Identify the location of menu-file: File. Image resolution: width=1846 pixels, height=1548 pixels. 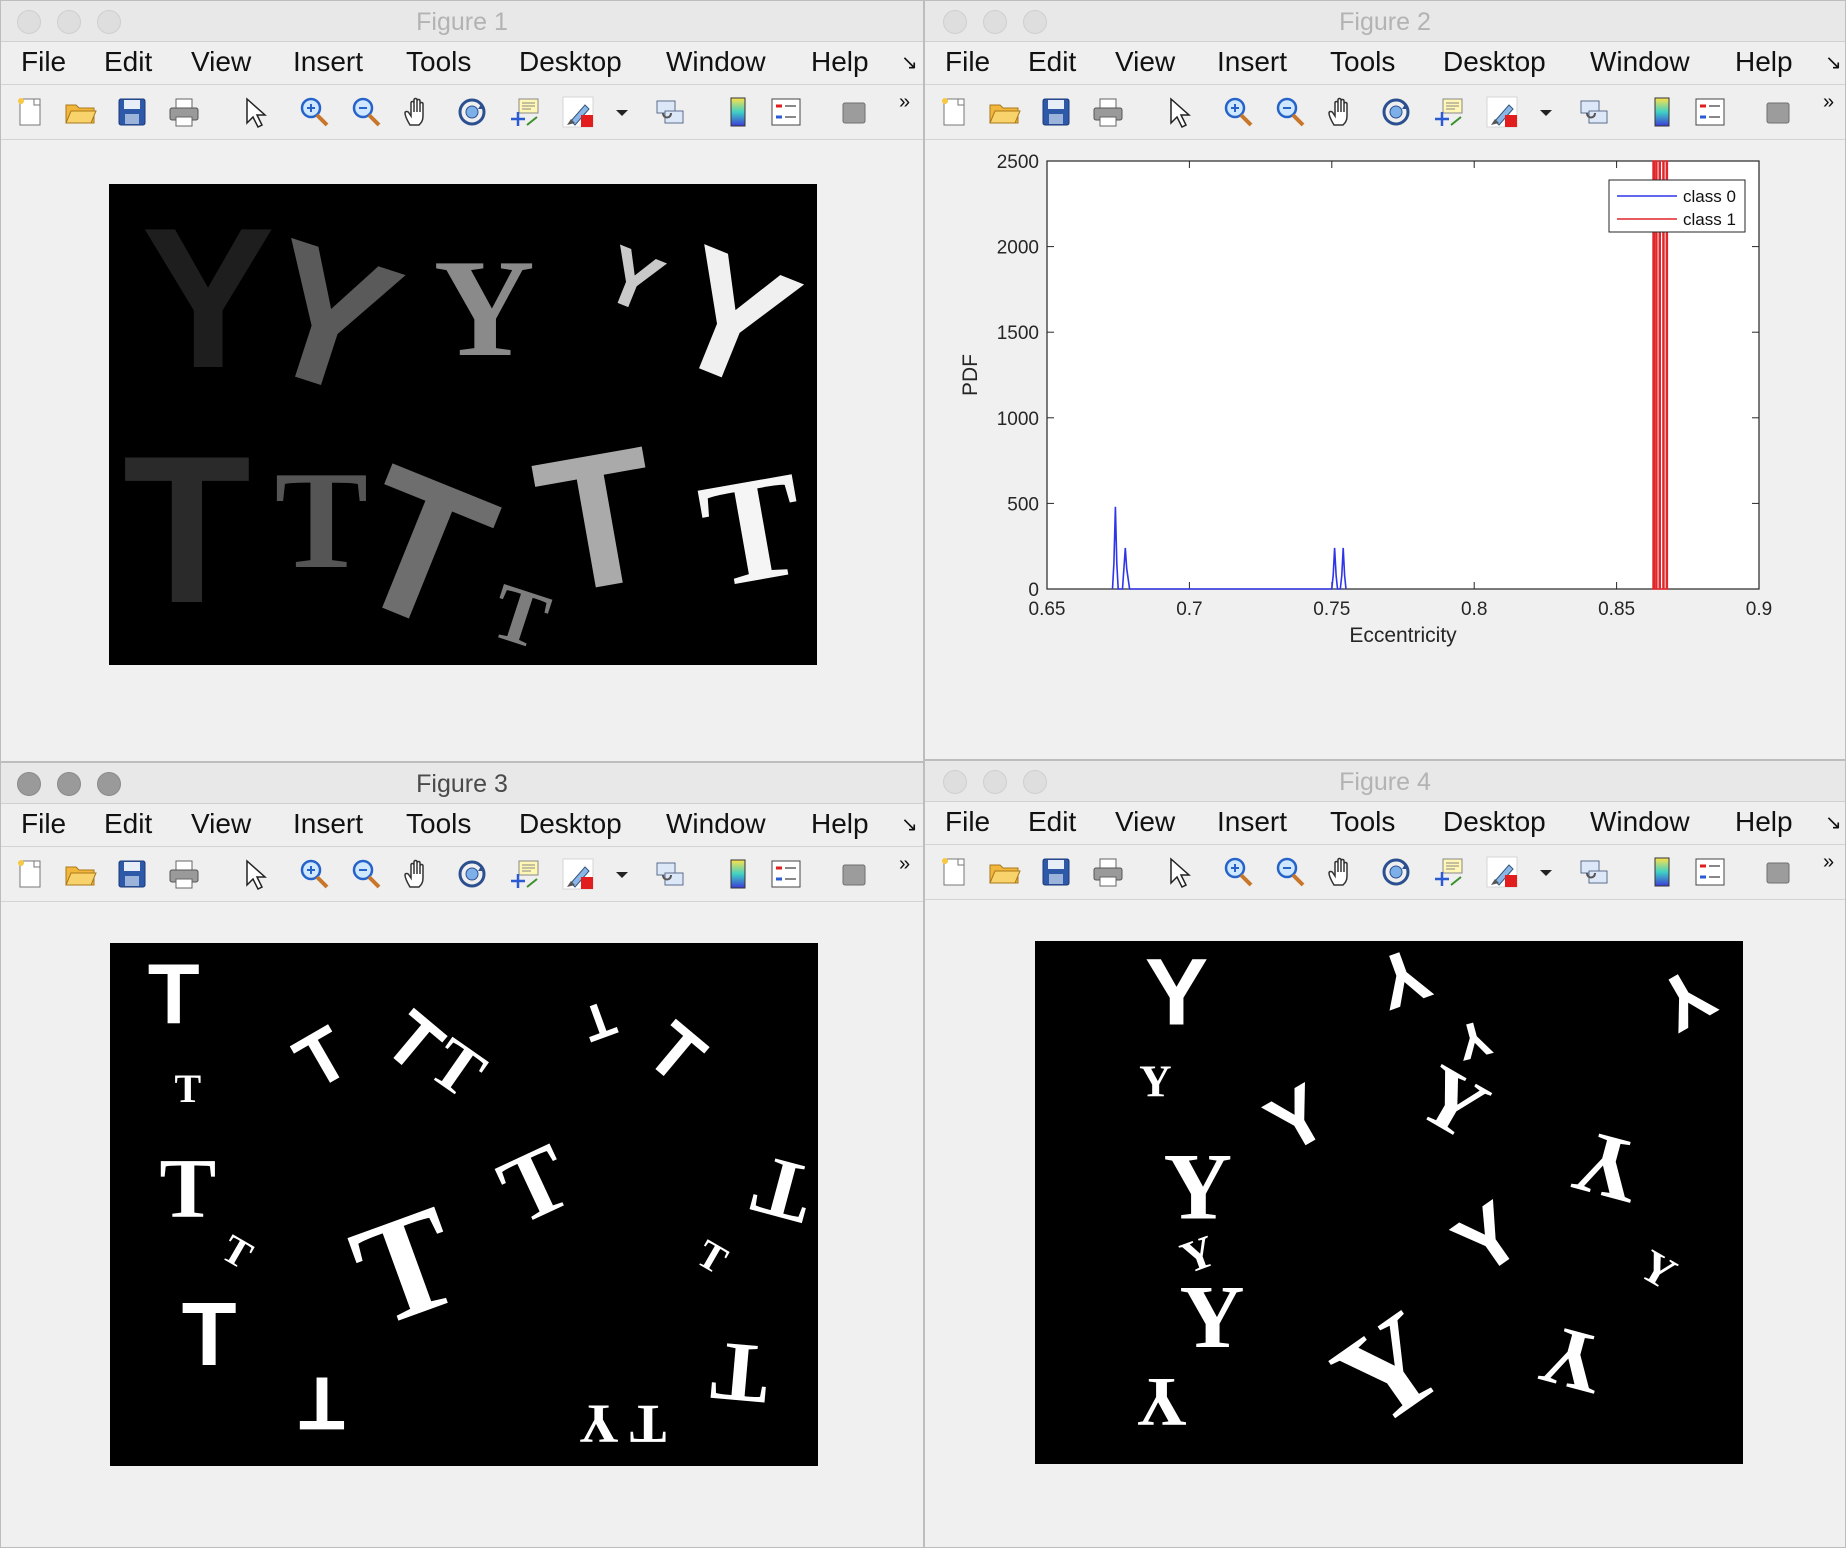
(968, 61).